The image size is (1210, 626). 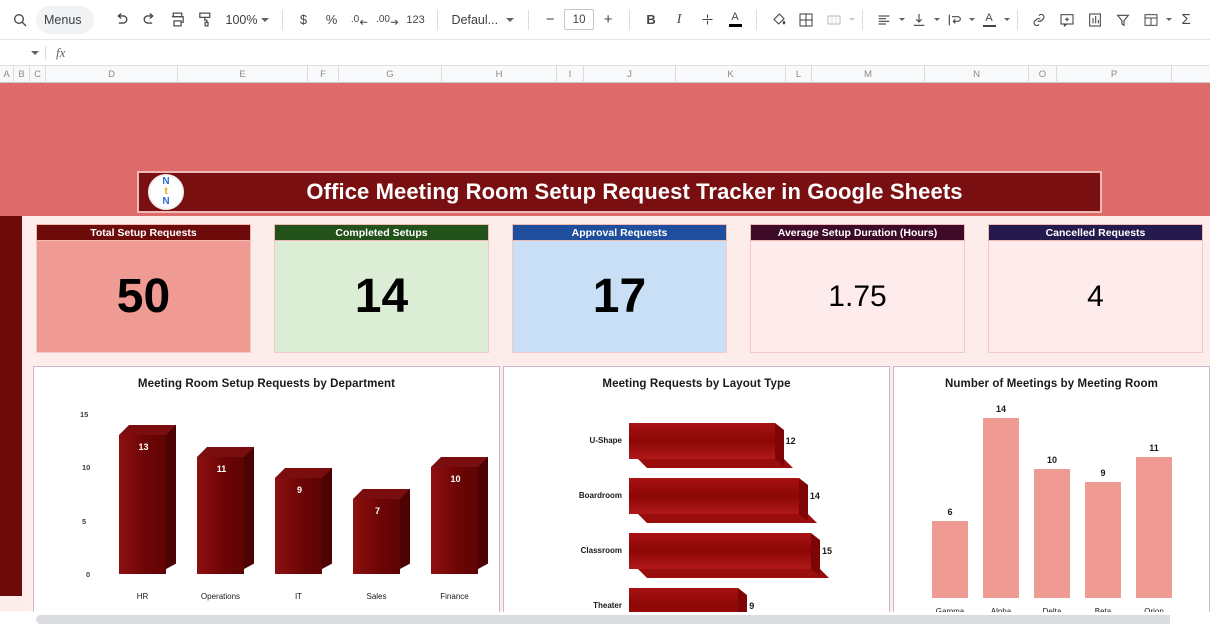 What do you see at coordinates (415, 19) in the screenshot?
I see `number-format-button: 123` at bounding box center [415, 19].